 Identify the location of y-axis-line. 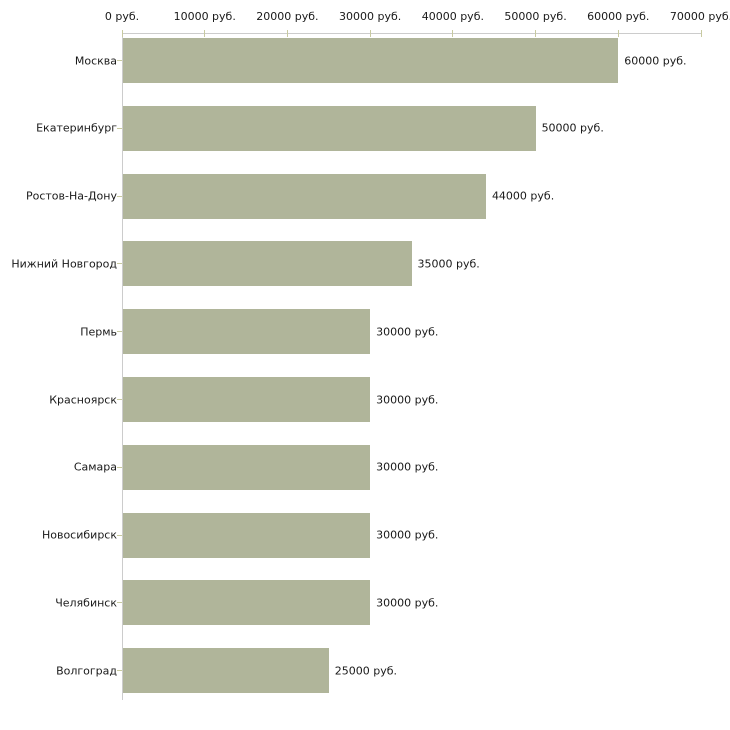
(122, 366).